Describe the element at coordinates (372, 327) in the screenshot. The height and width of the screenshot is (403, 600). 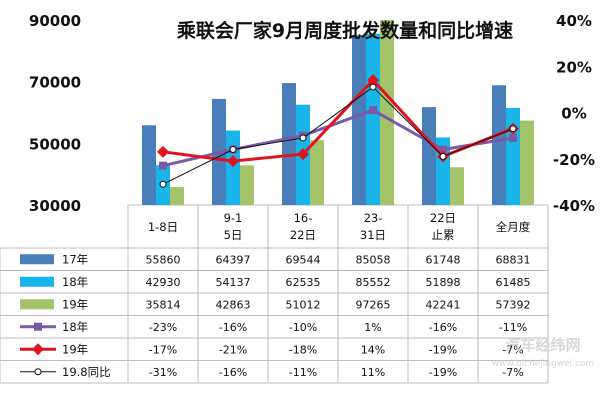
I see `data-cell: 1%` at that location.